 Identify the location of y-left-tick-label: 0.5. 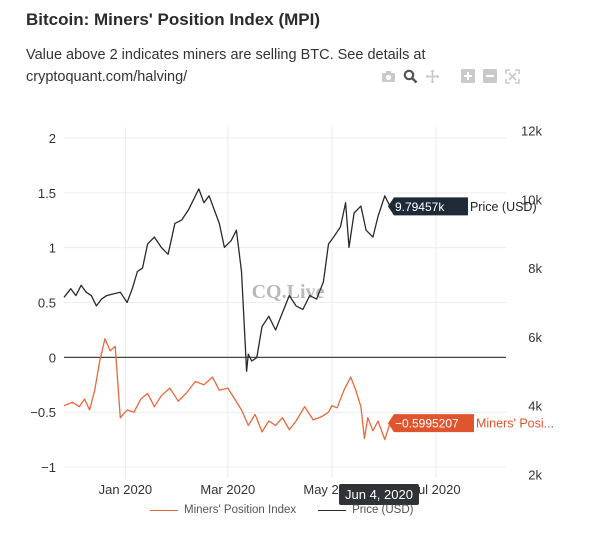
(47, 303).